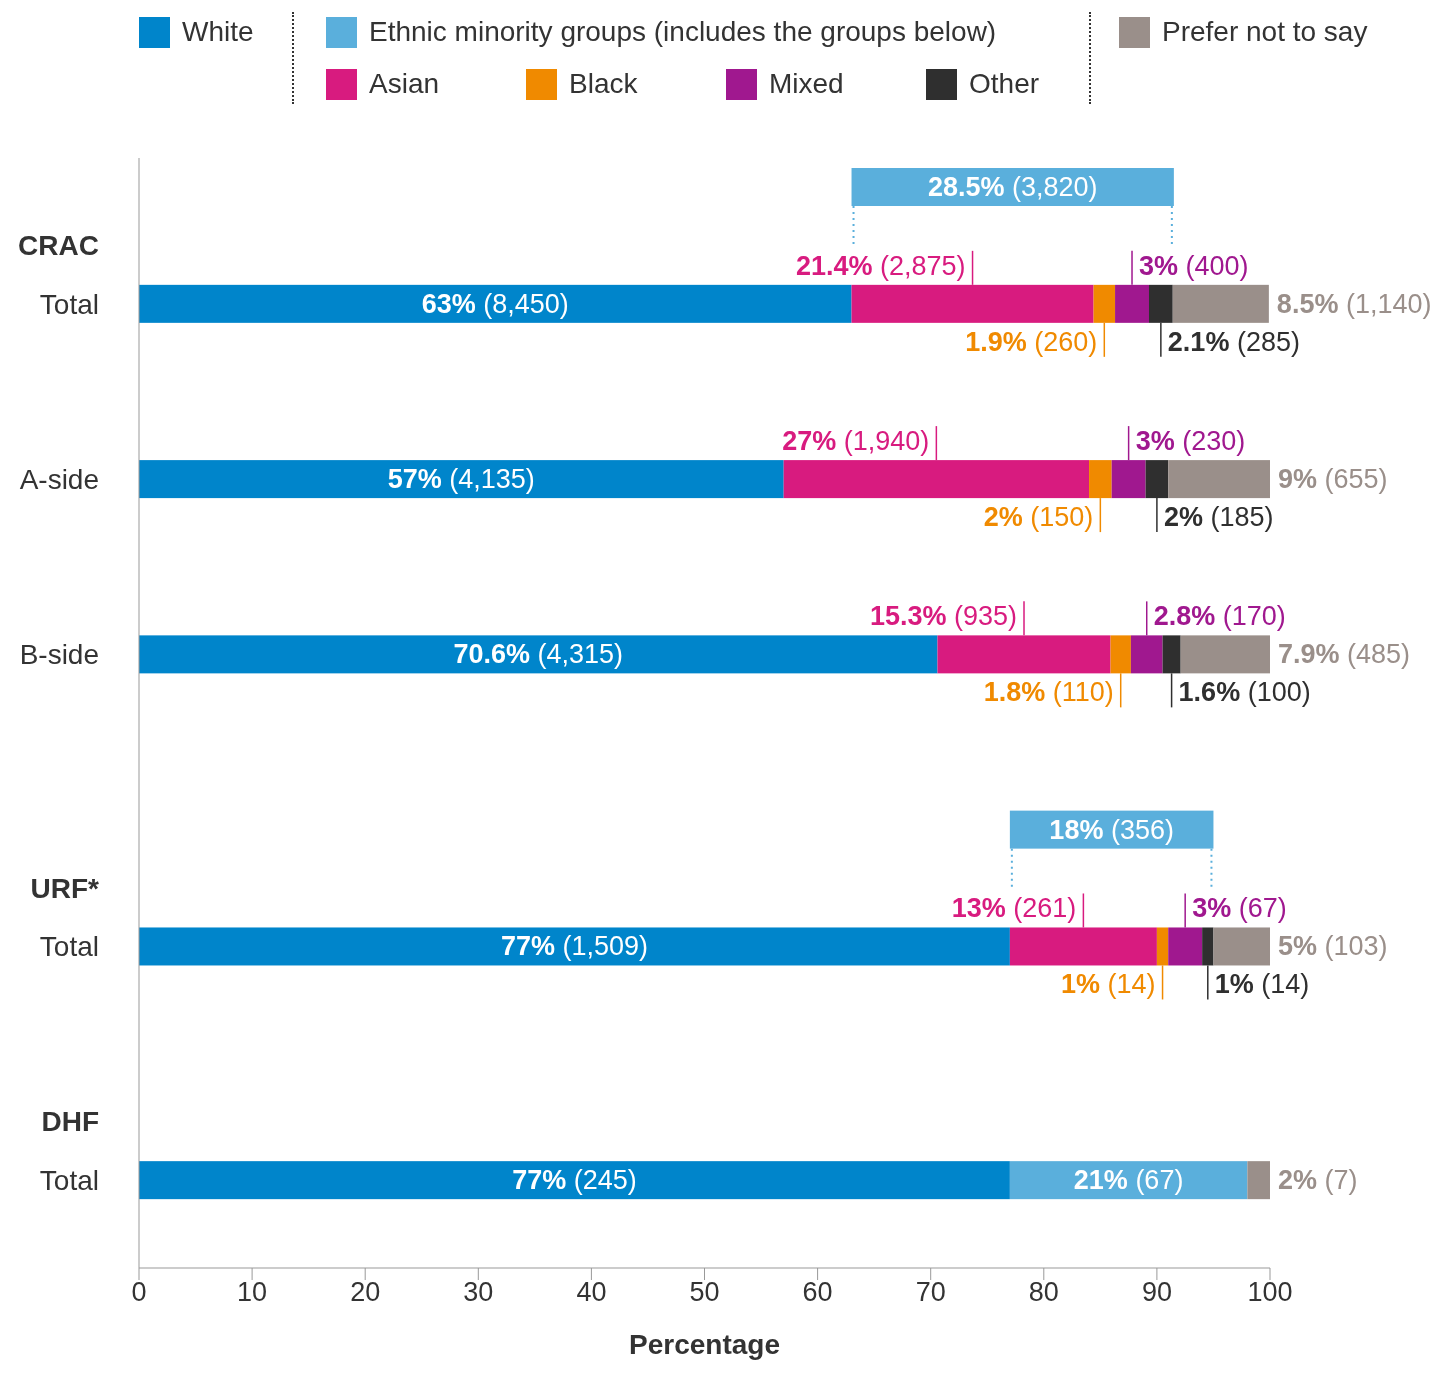 The image size is (1442, 1377). What do you see at coordinates (1012, 187) in the screenshot?
I see `data-label: 28.5% (3,820)` at bounding box center [1012, 187].